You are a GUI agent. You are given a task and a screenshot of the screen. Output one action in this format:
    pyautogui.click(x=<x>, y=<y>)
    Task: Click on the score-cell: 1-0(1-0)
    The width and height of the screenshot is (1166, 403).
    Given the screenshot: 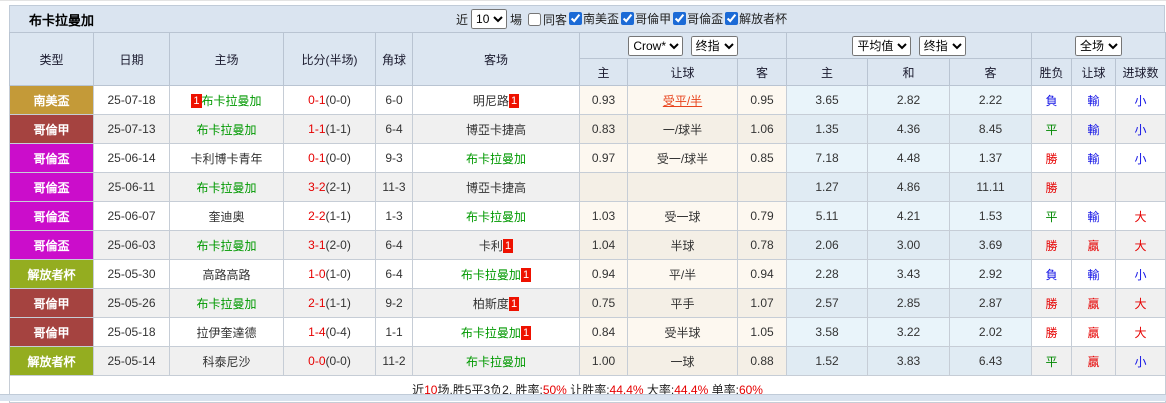 What is the action you would take?
    pyautogui.click(x=329, y=274)
    